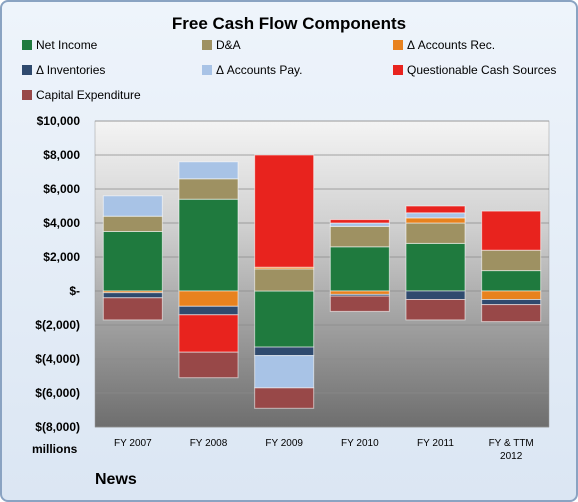 The image size is (578, 502). I want to click on legend-item: Δ Accounts Rec., so click(444, 45).